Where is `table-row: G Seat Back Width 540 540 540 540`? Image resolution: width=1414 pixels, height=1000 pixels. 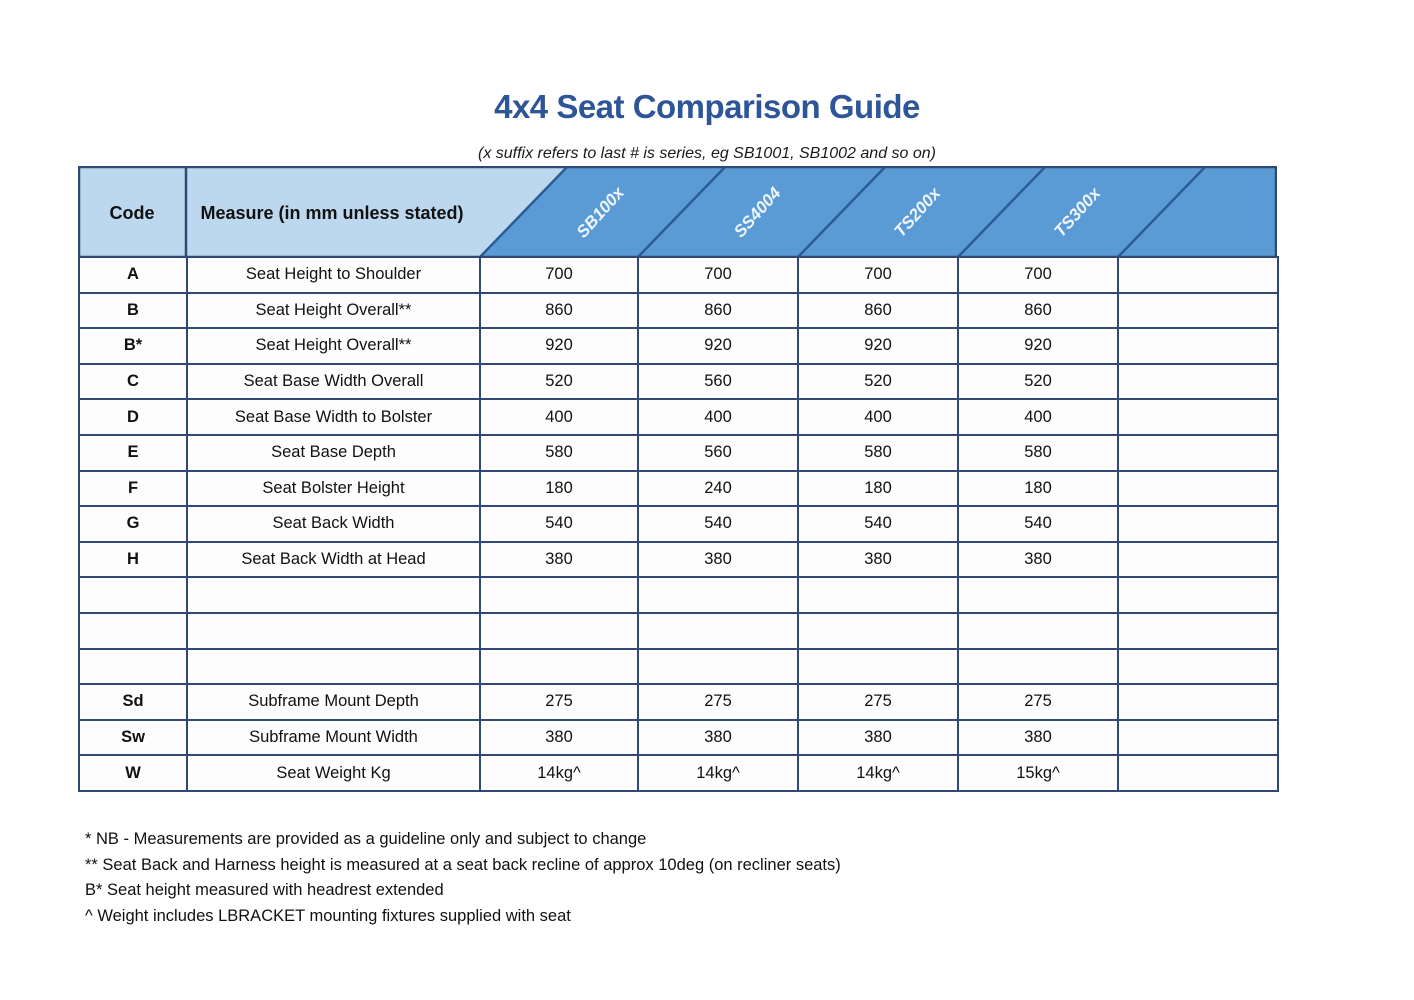
table-row: G Seat Back Width 540 540 540 540 is located at coordinates (678, 524).